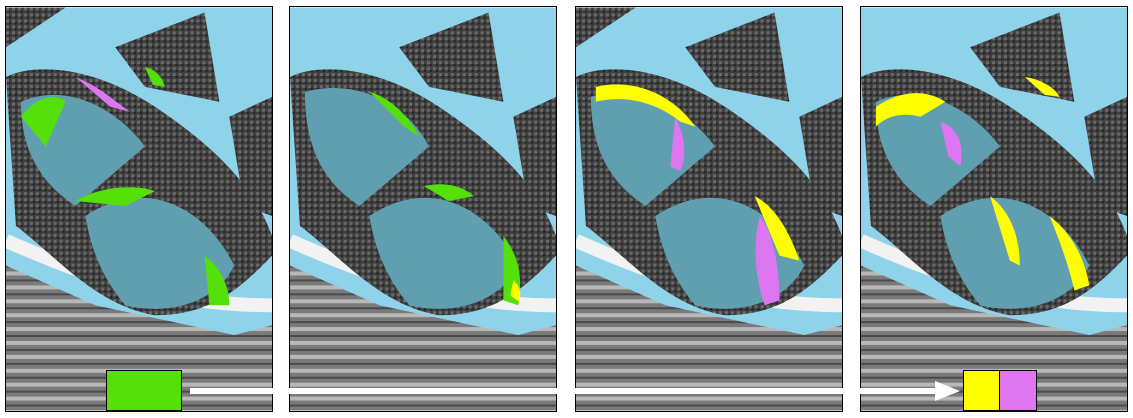 Image resolution: width=1133 pixels, height=418 pixels. I want to click on transition-arrow, so click(575, 391).